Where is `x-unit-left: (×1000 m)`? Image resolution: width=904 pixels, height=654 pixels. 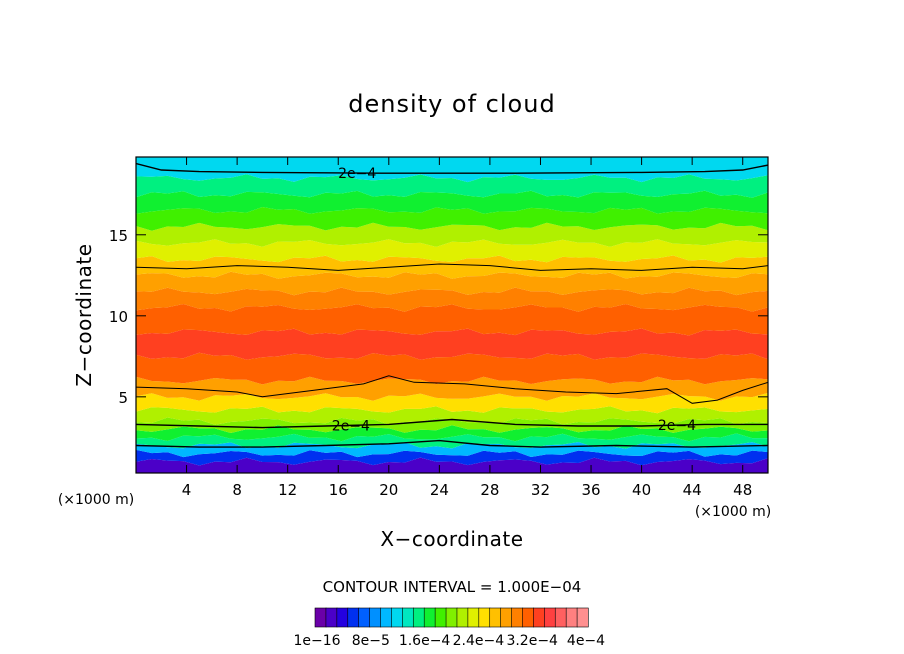
x-unit-left: (×1000 m) is located at coordinates (96, 500).